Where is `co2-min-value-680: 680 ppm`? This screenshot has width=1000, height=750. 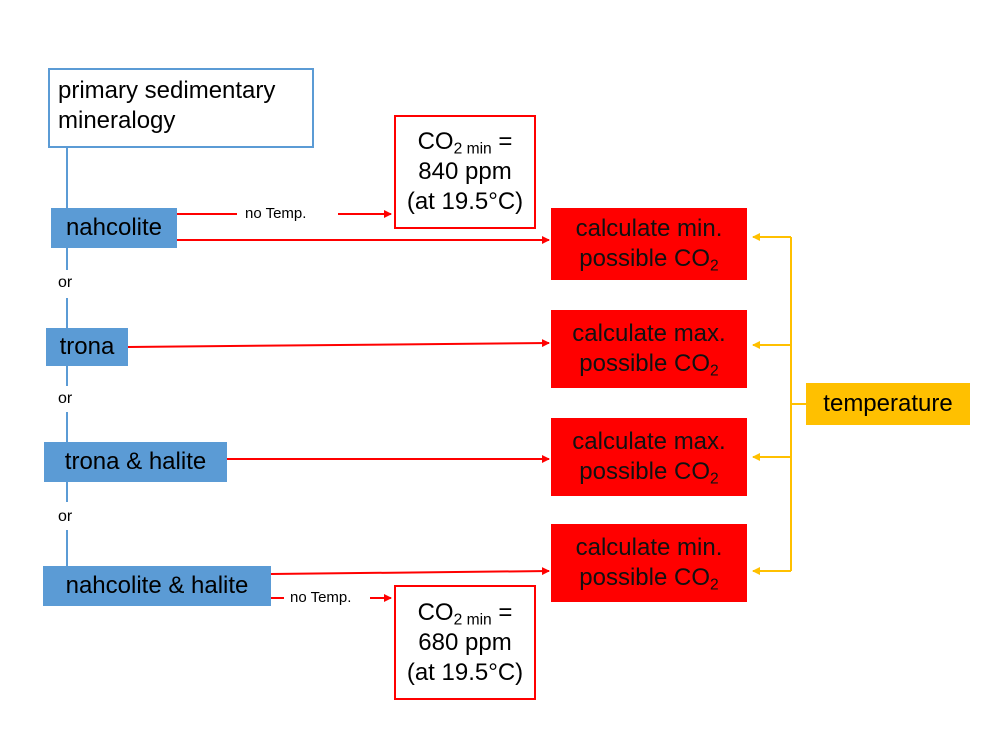
co2-min-value-680: 680 ppm is located at coordinates (465, 642).